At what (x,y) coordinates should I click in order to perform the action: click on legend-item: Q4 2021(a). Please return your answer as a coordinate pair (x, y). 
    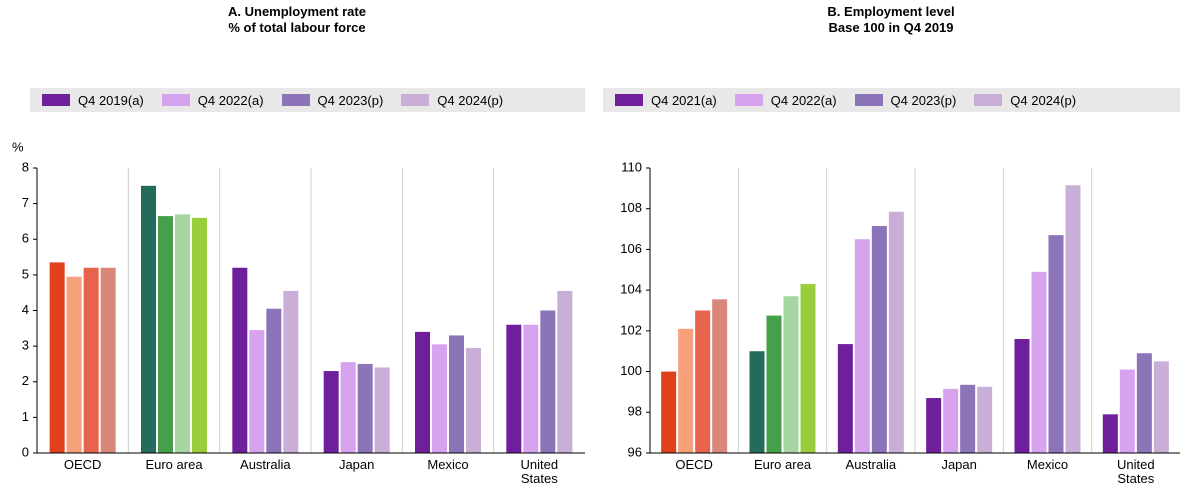
    Looking at the image, I should click on (666, 100).